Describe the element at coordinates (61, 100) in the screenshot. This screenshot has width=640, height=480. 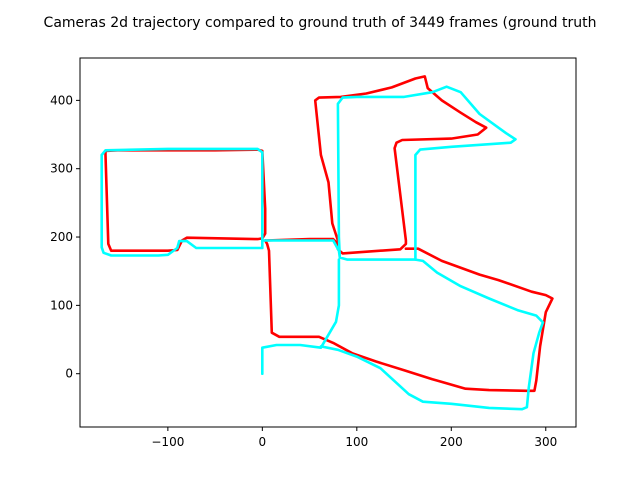
I see `y-tick-label: 400` at that location.